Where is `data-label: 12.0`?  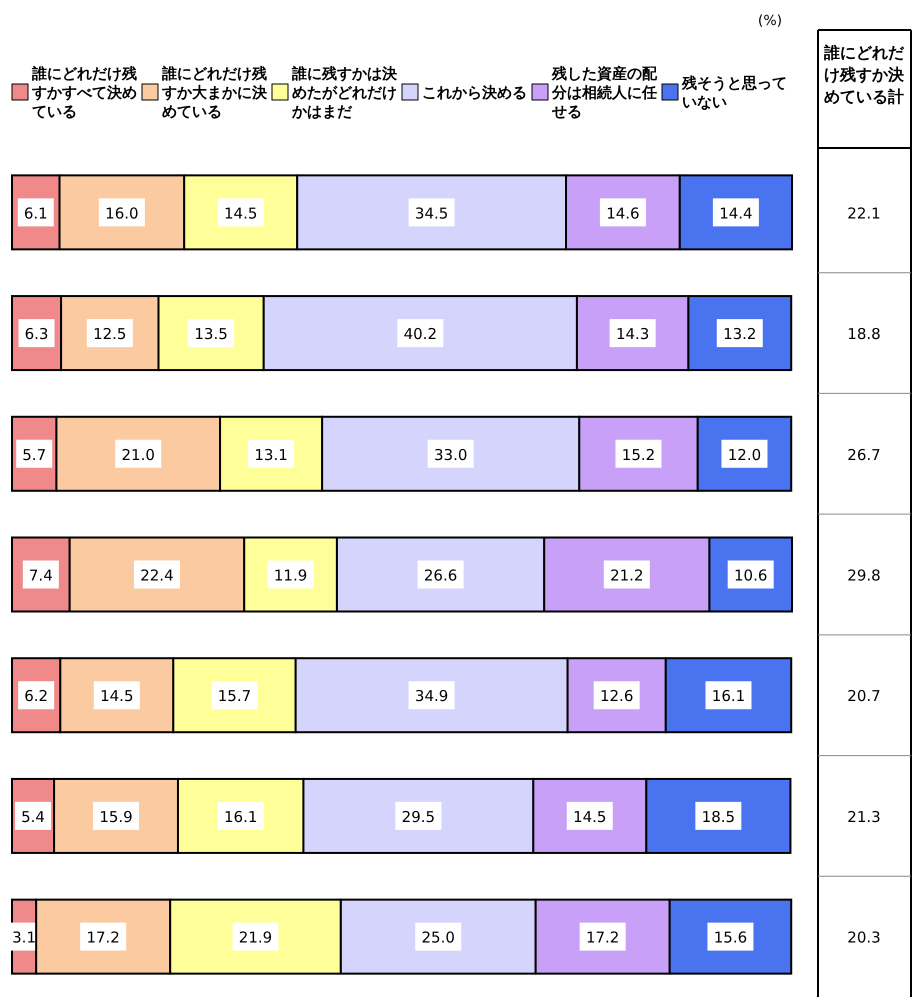
data-label: 12.0 is located at coordinates (745, 455).